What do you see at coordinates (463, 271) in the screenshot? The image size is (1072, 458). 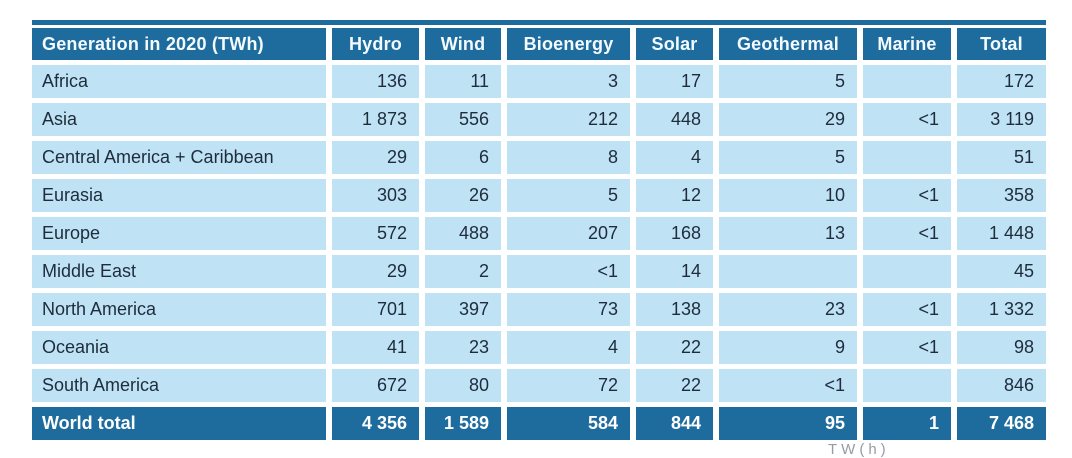 I see `value-cell-wind: 2` at bounding box center [463, 271].